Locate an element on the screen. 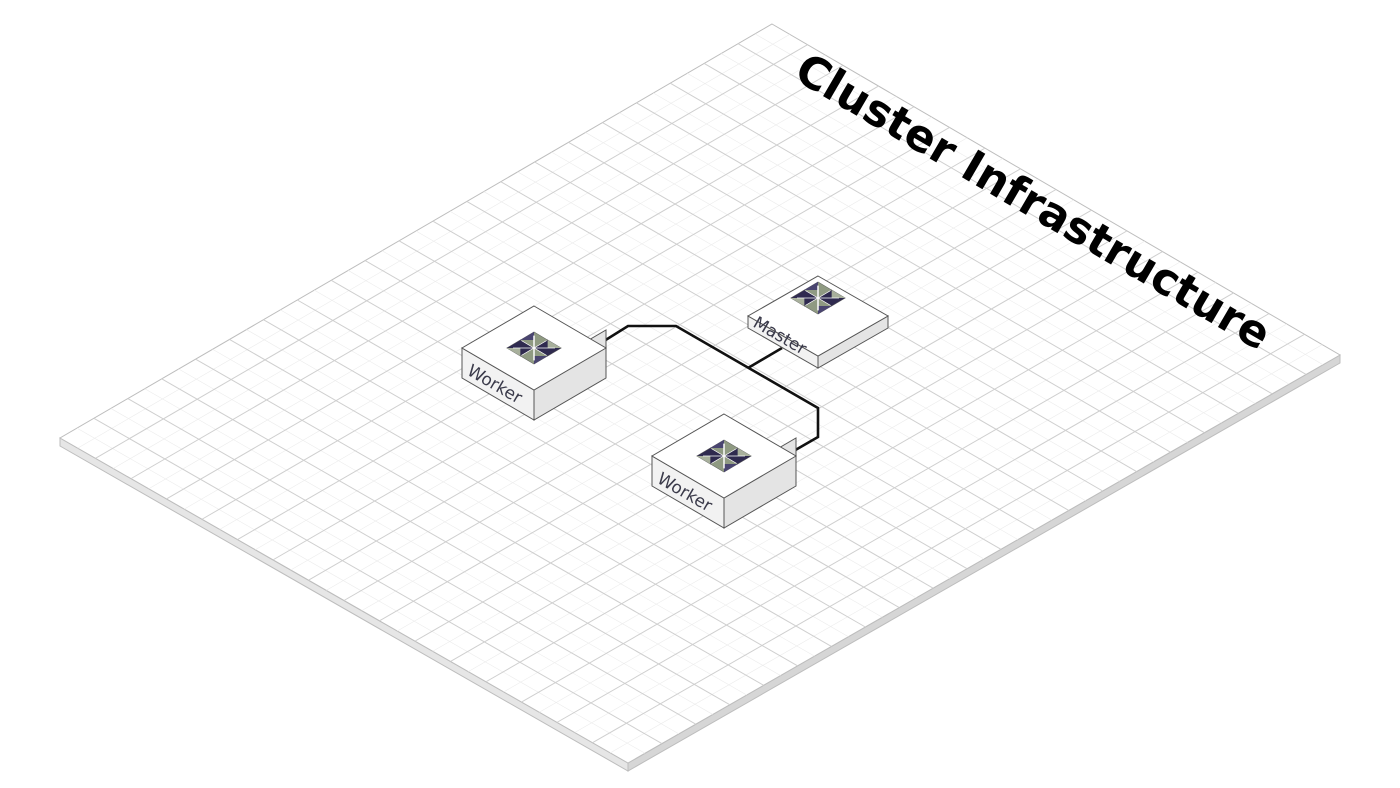 Image resolution: width=1400 pixels, height=788 pixels. link-worker1-worker2 is located at coordinates (707, 391).